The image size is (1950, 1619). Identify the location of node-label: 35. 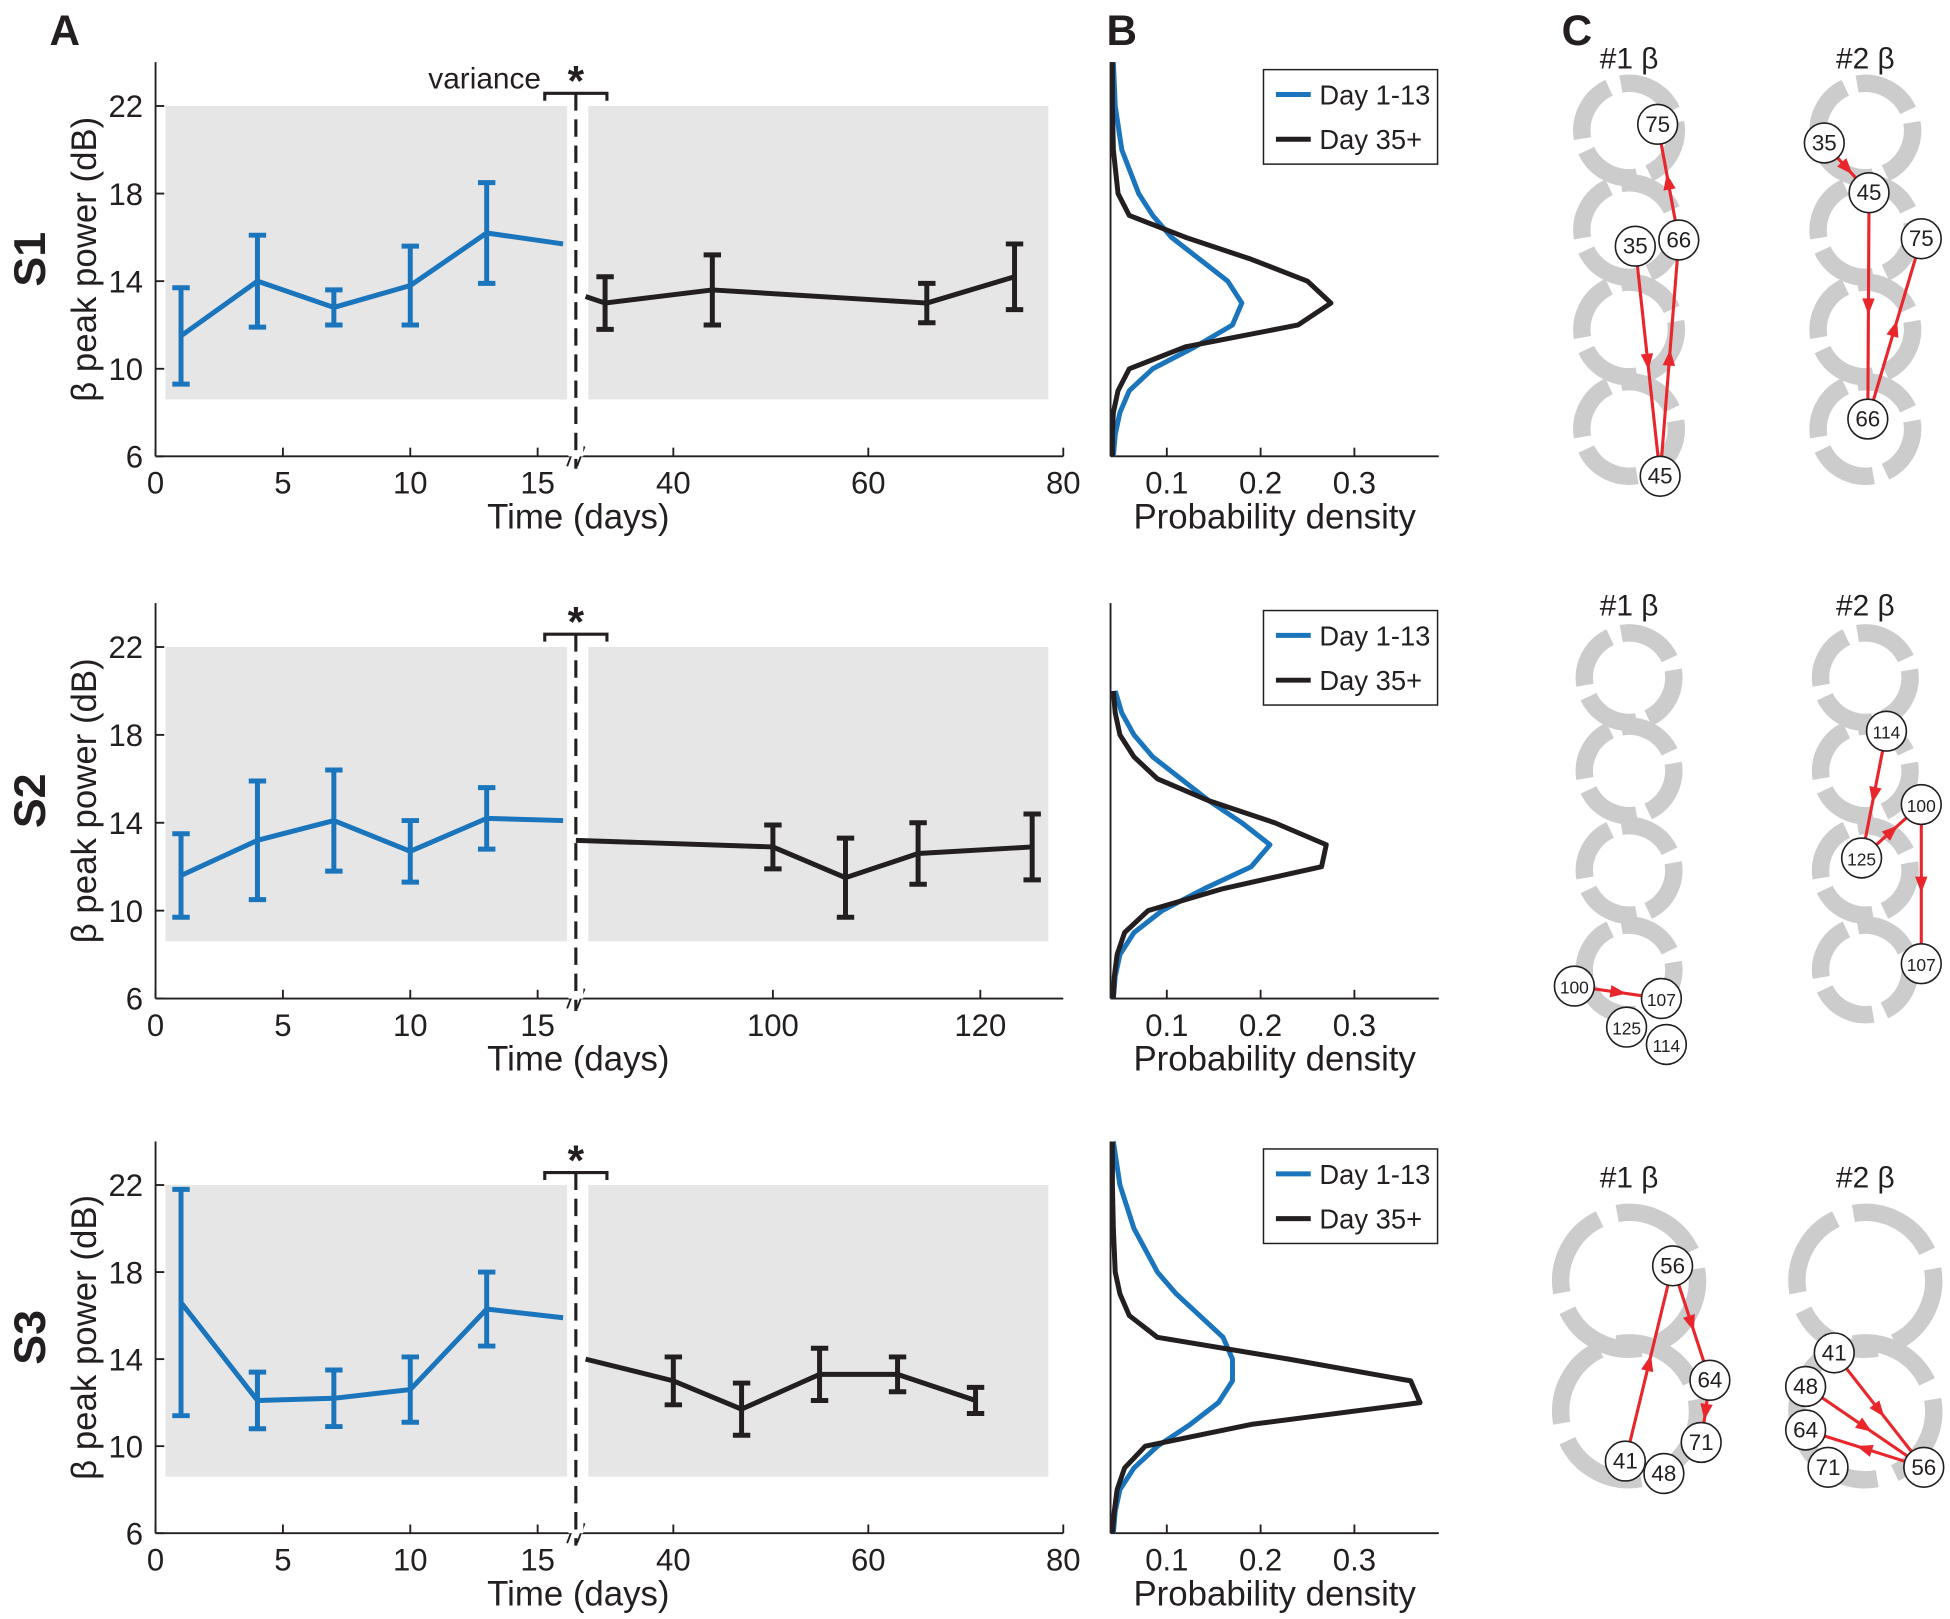
(1635, 246).